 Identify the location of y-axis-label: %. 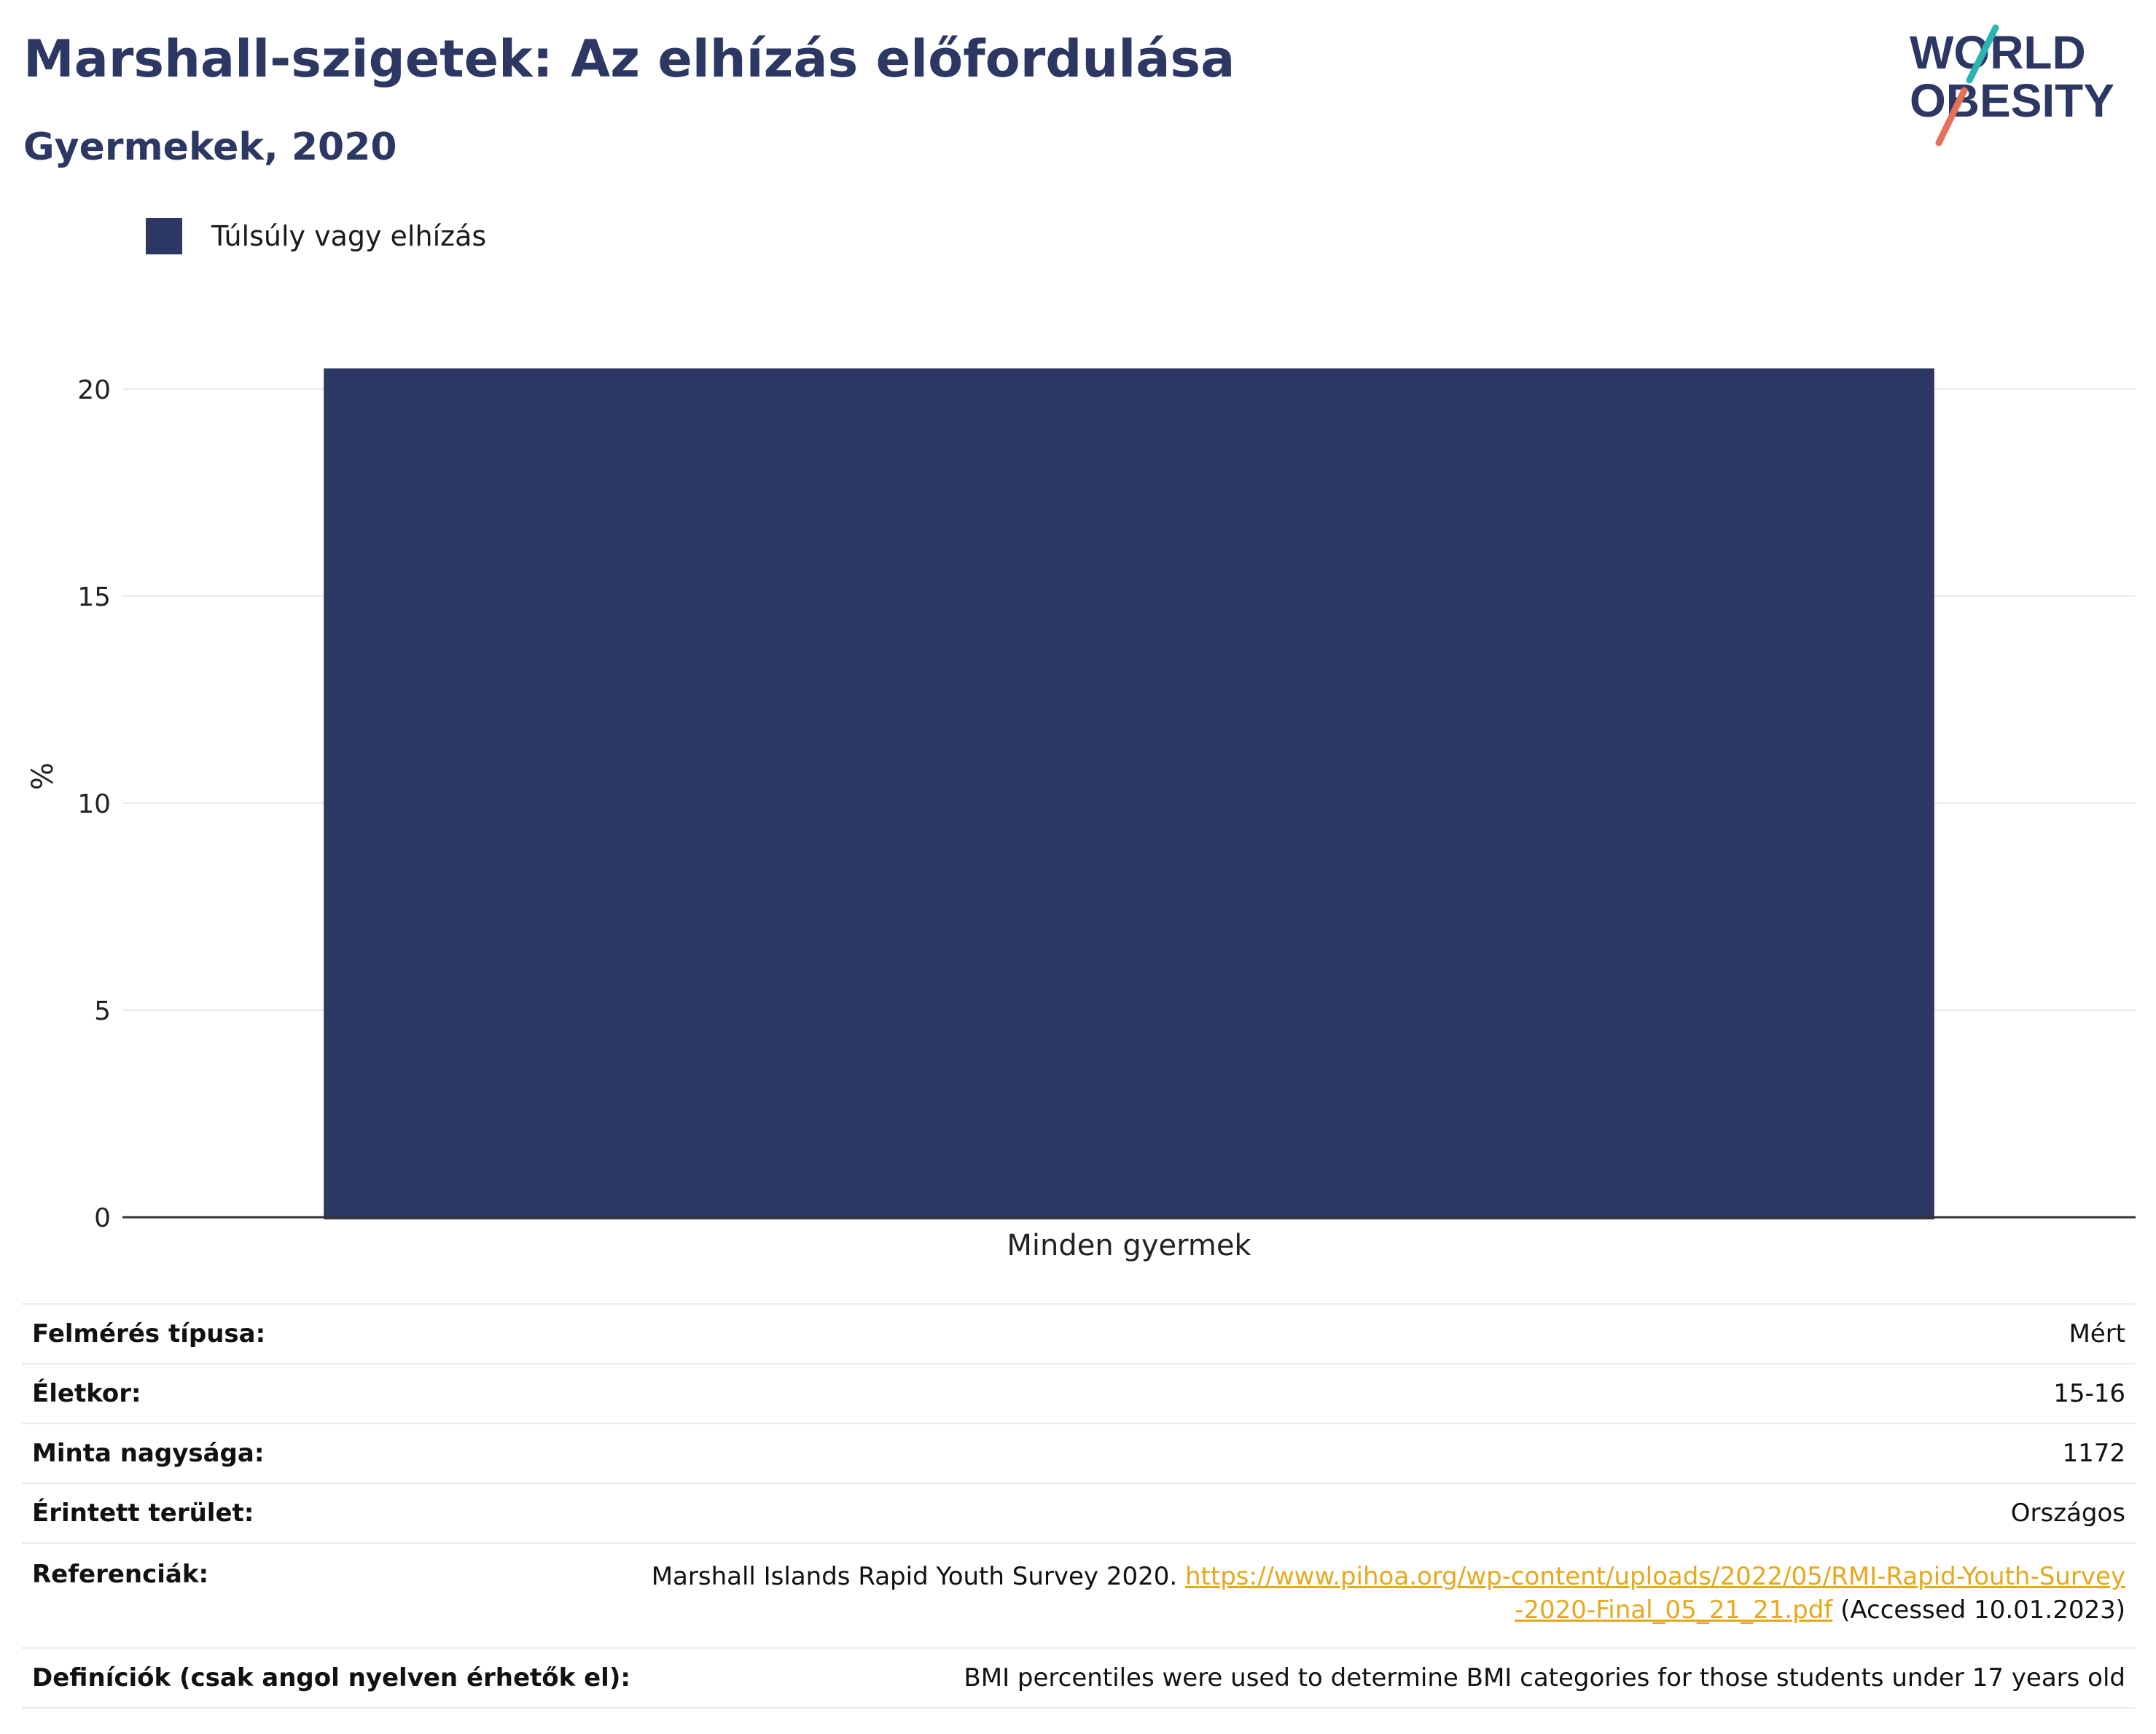
(43, 776).